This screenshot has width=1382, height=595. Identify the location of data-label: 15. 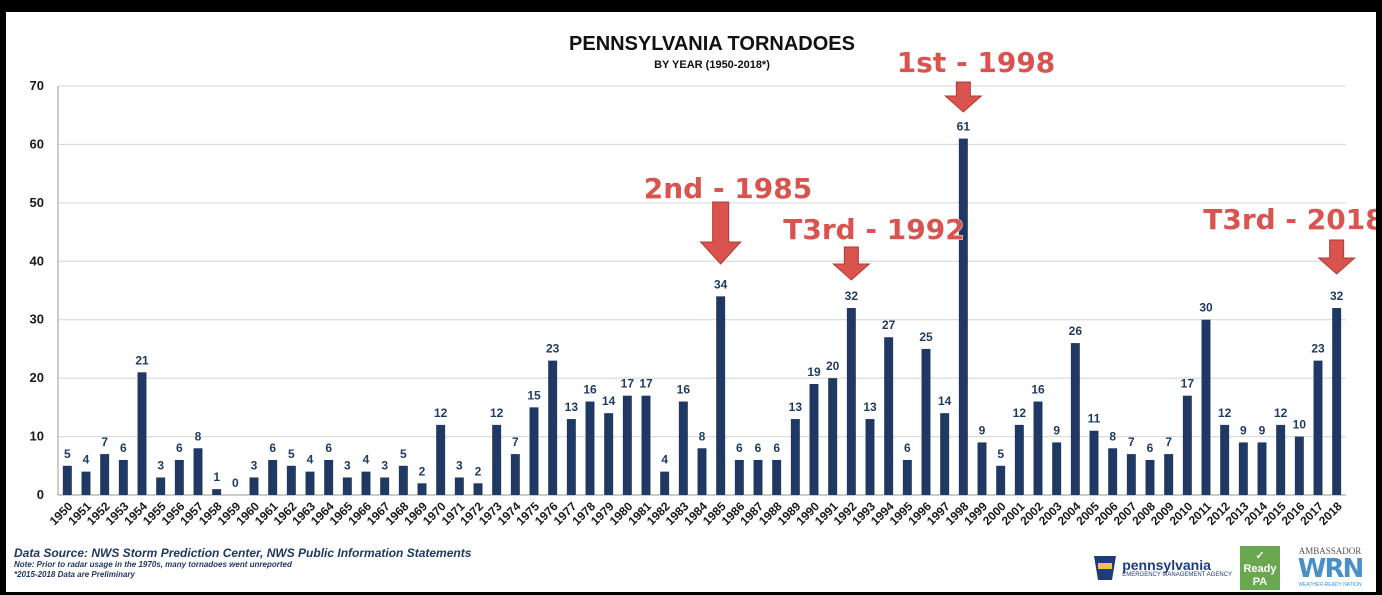
(534, 395).